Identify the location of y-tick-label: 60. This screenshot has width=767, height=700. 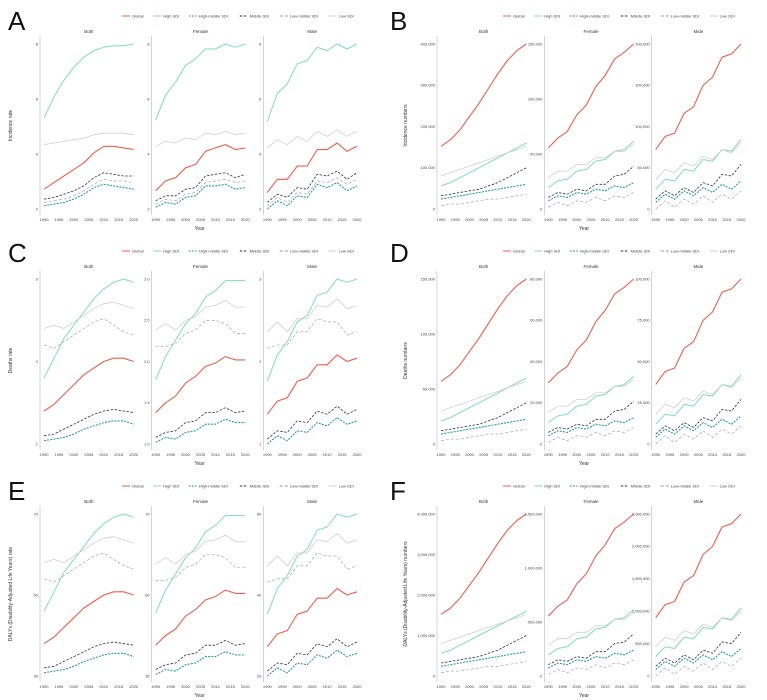
(259, 513).